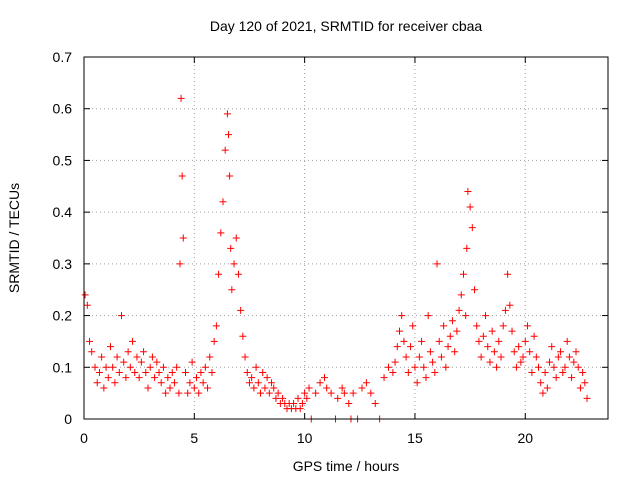  What do you see at coordinates (14, 238) in the screenshot?
I see `y-axis-label: SRMTID / TECUs` at bounding box center [14, 238].